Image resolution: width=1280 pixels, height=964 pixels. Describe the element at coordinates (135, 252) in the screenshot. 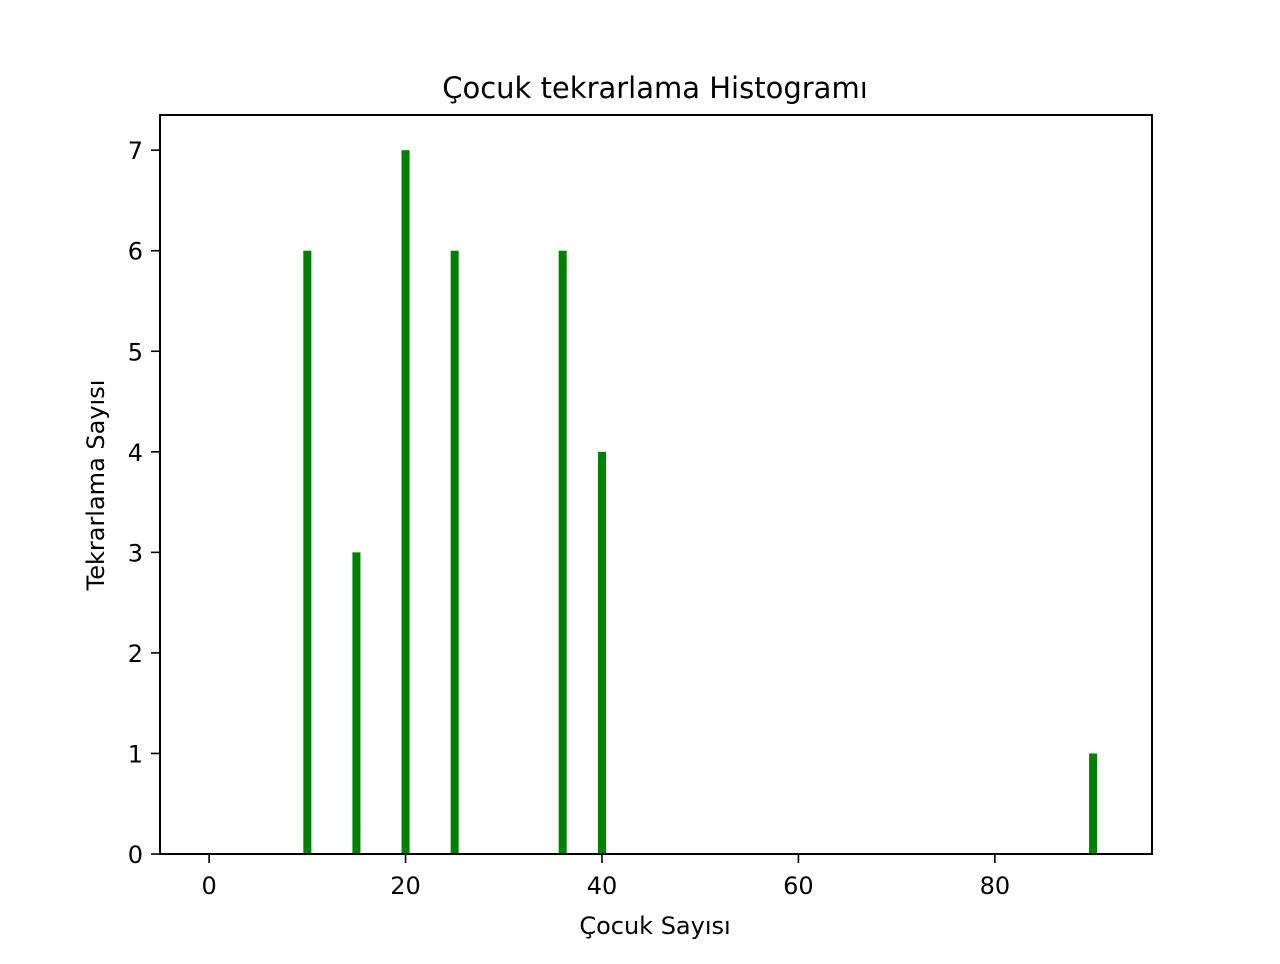

I see `y-tick-label-6: 6` at that location.